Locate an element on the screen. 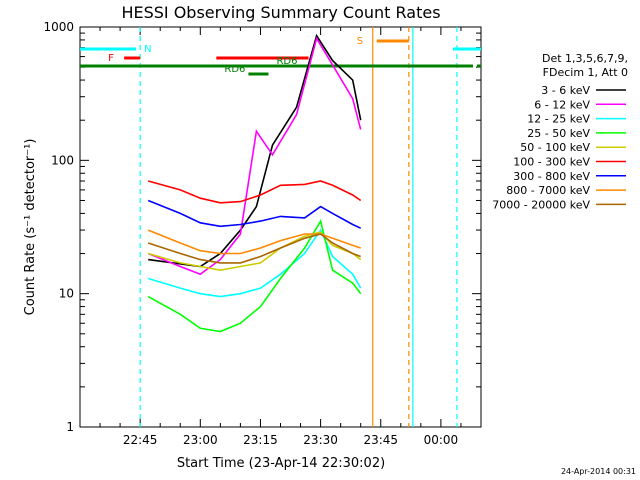 The width and height of the screenshot is (640, 480). y-tick-label: 100 is located at coordinates (62, 160).